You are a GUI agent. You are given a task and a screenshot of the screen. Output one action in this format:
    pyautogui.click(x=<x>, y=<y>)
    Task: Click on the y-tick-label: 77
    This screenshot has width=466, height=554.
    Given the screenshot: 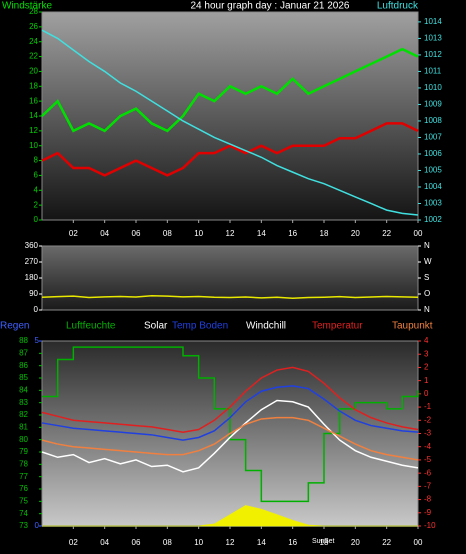 What is the action you would take?
    pyautogui.click(x=23, y=476)
    